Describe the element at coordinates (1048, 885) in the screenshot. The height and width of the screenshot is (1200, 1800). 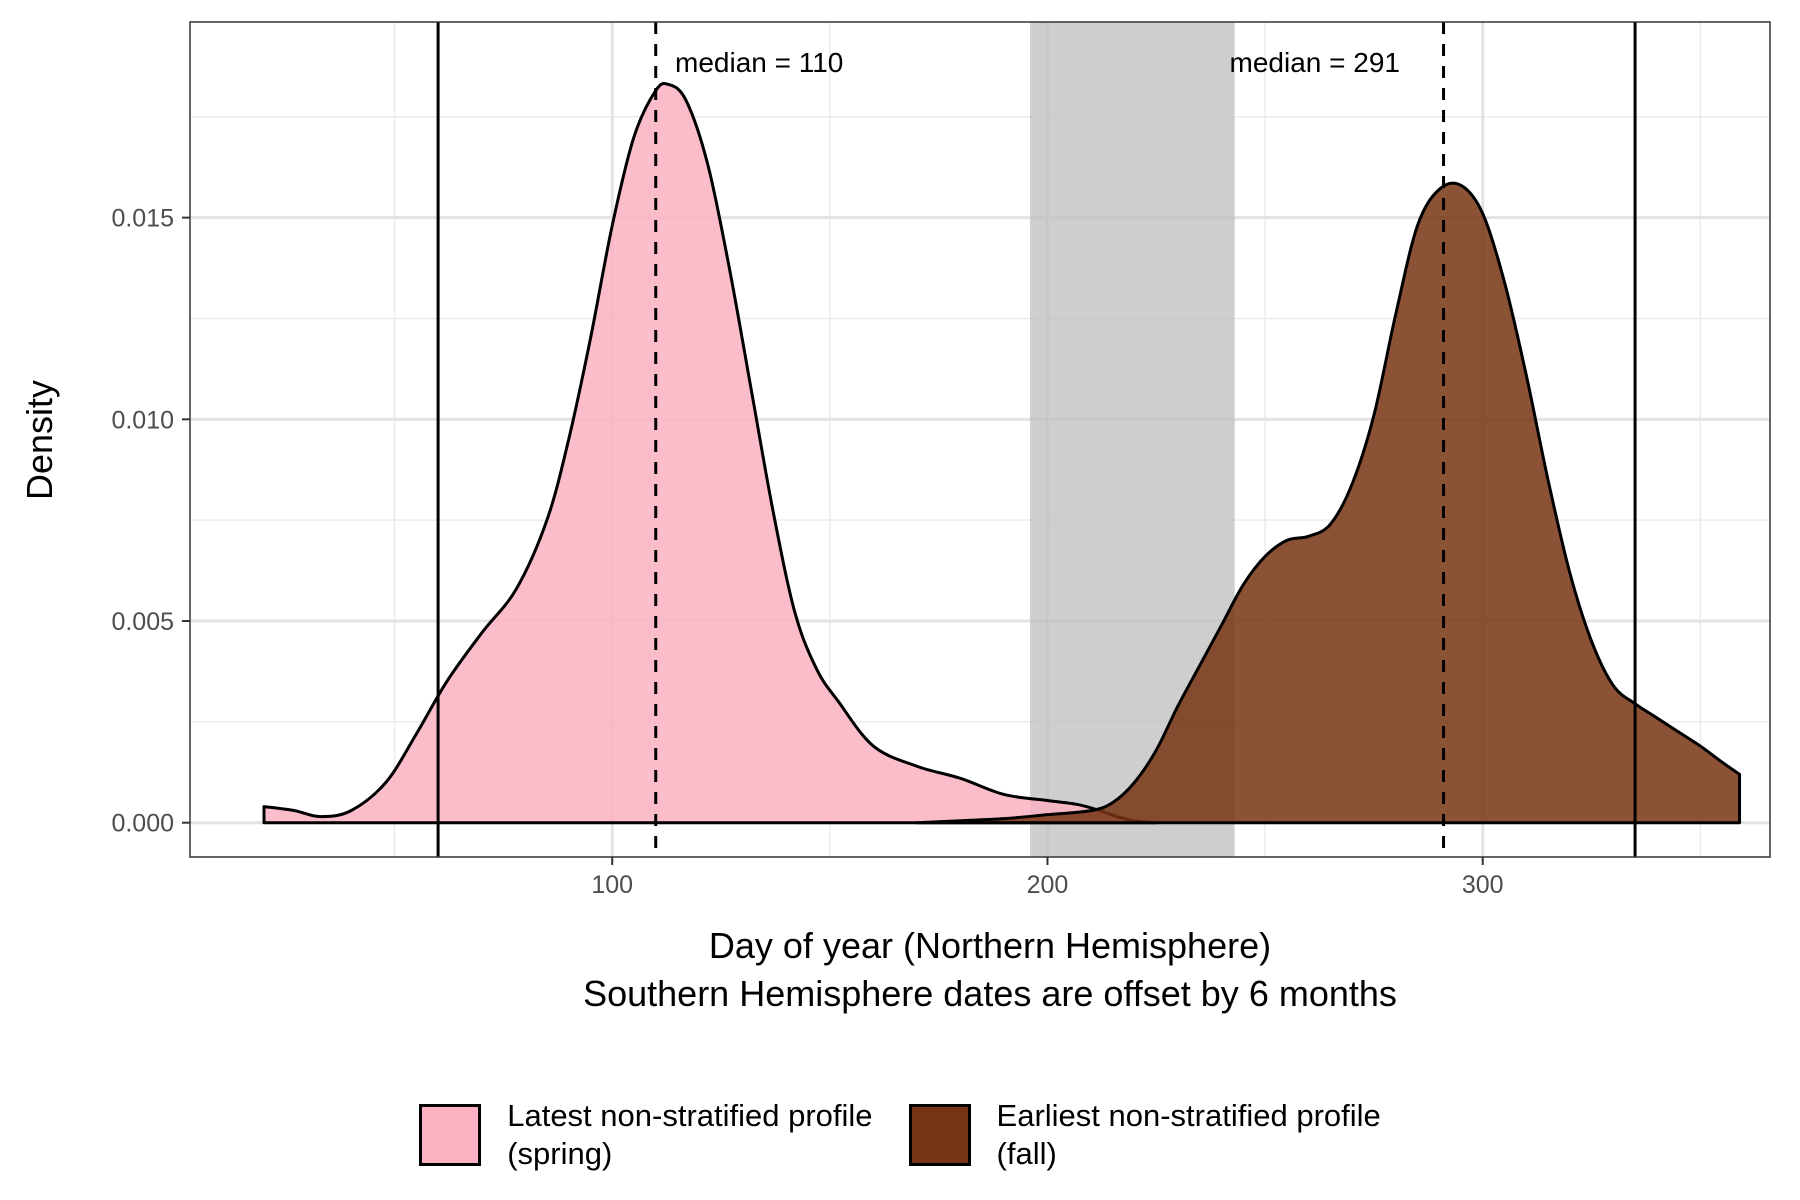
I see `x-tick-label: 200` at that location.